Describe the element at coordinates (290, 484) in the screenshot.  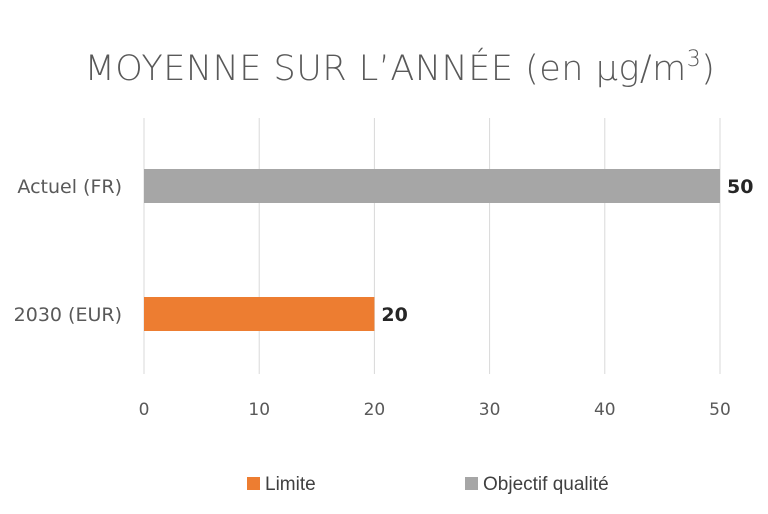
I see `legend-label: Limite` at that location.